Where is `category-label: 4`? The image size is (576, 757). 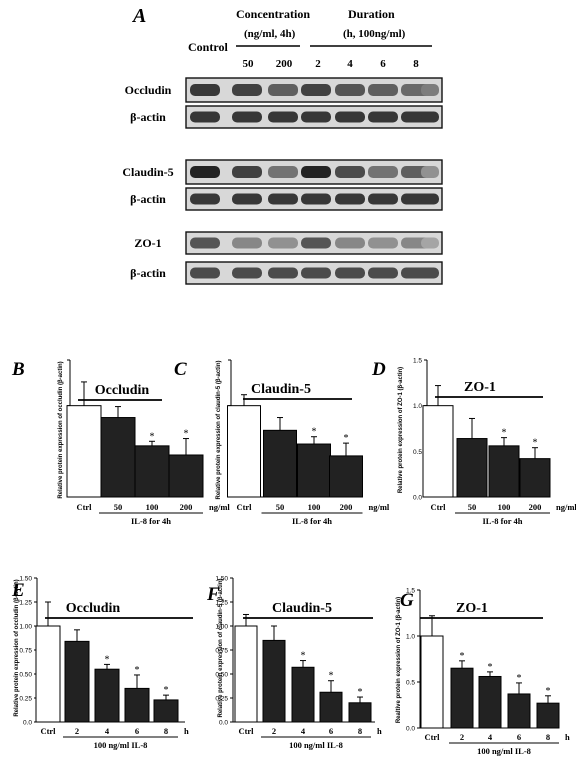
category-label: 4 is located at coordinates (107, 731).